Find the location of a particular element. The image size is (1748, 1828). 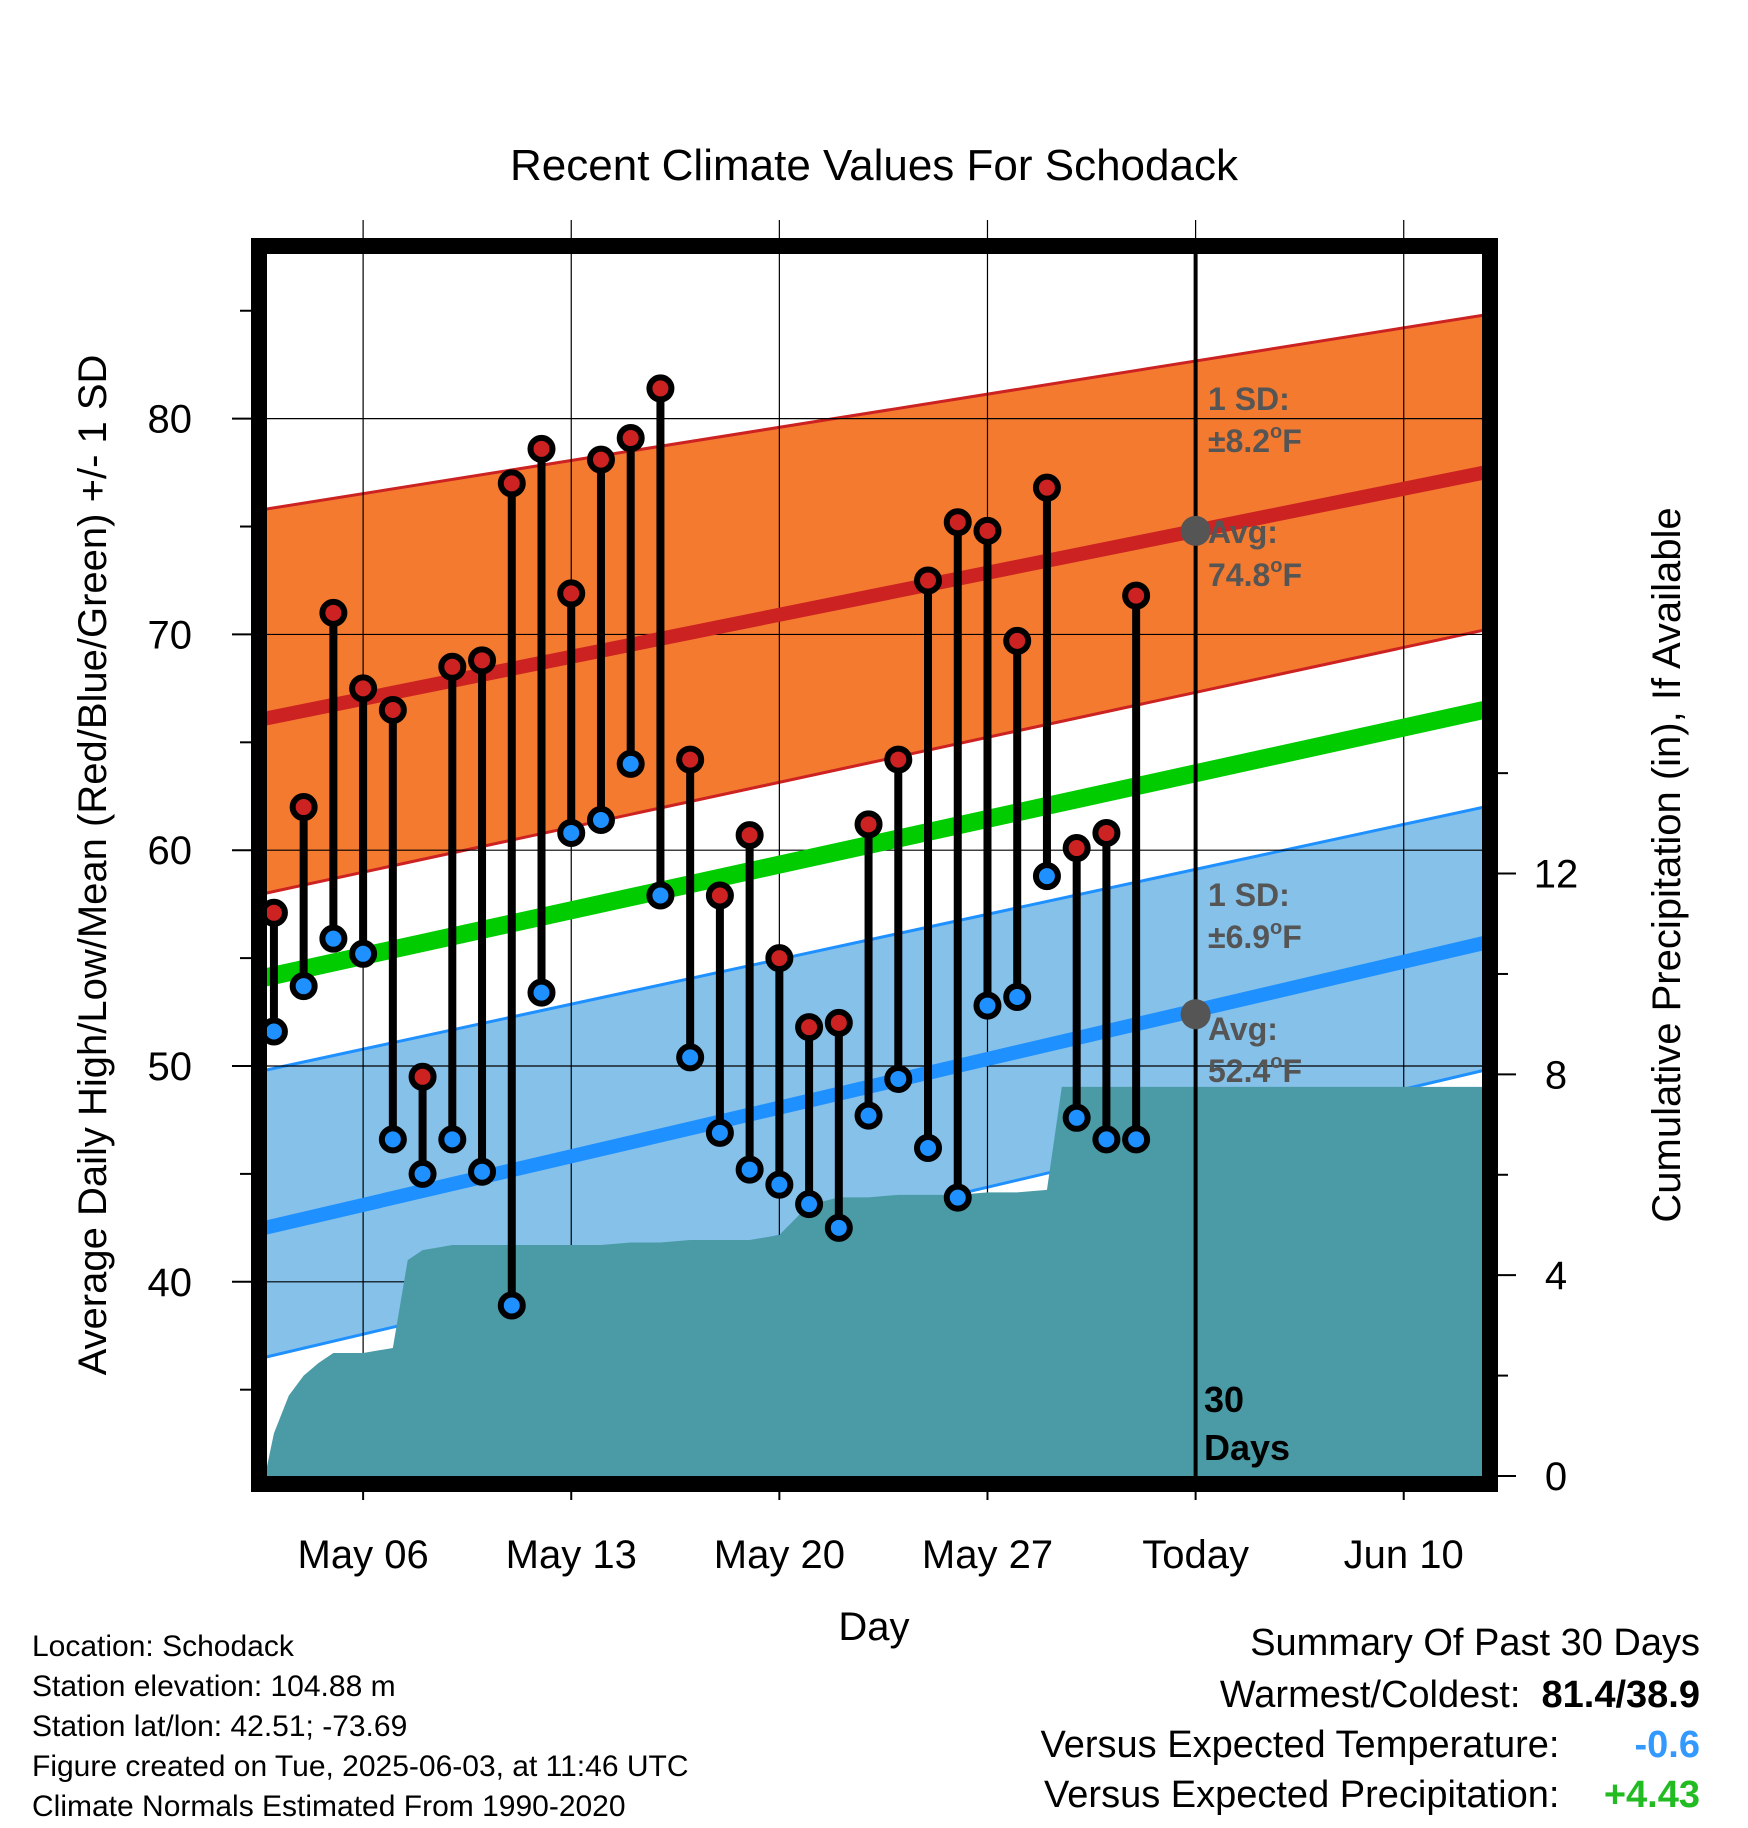

footer-elevation: Station elevation: 104.88 m is located at coordinates (214, 1686).